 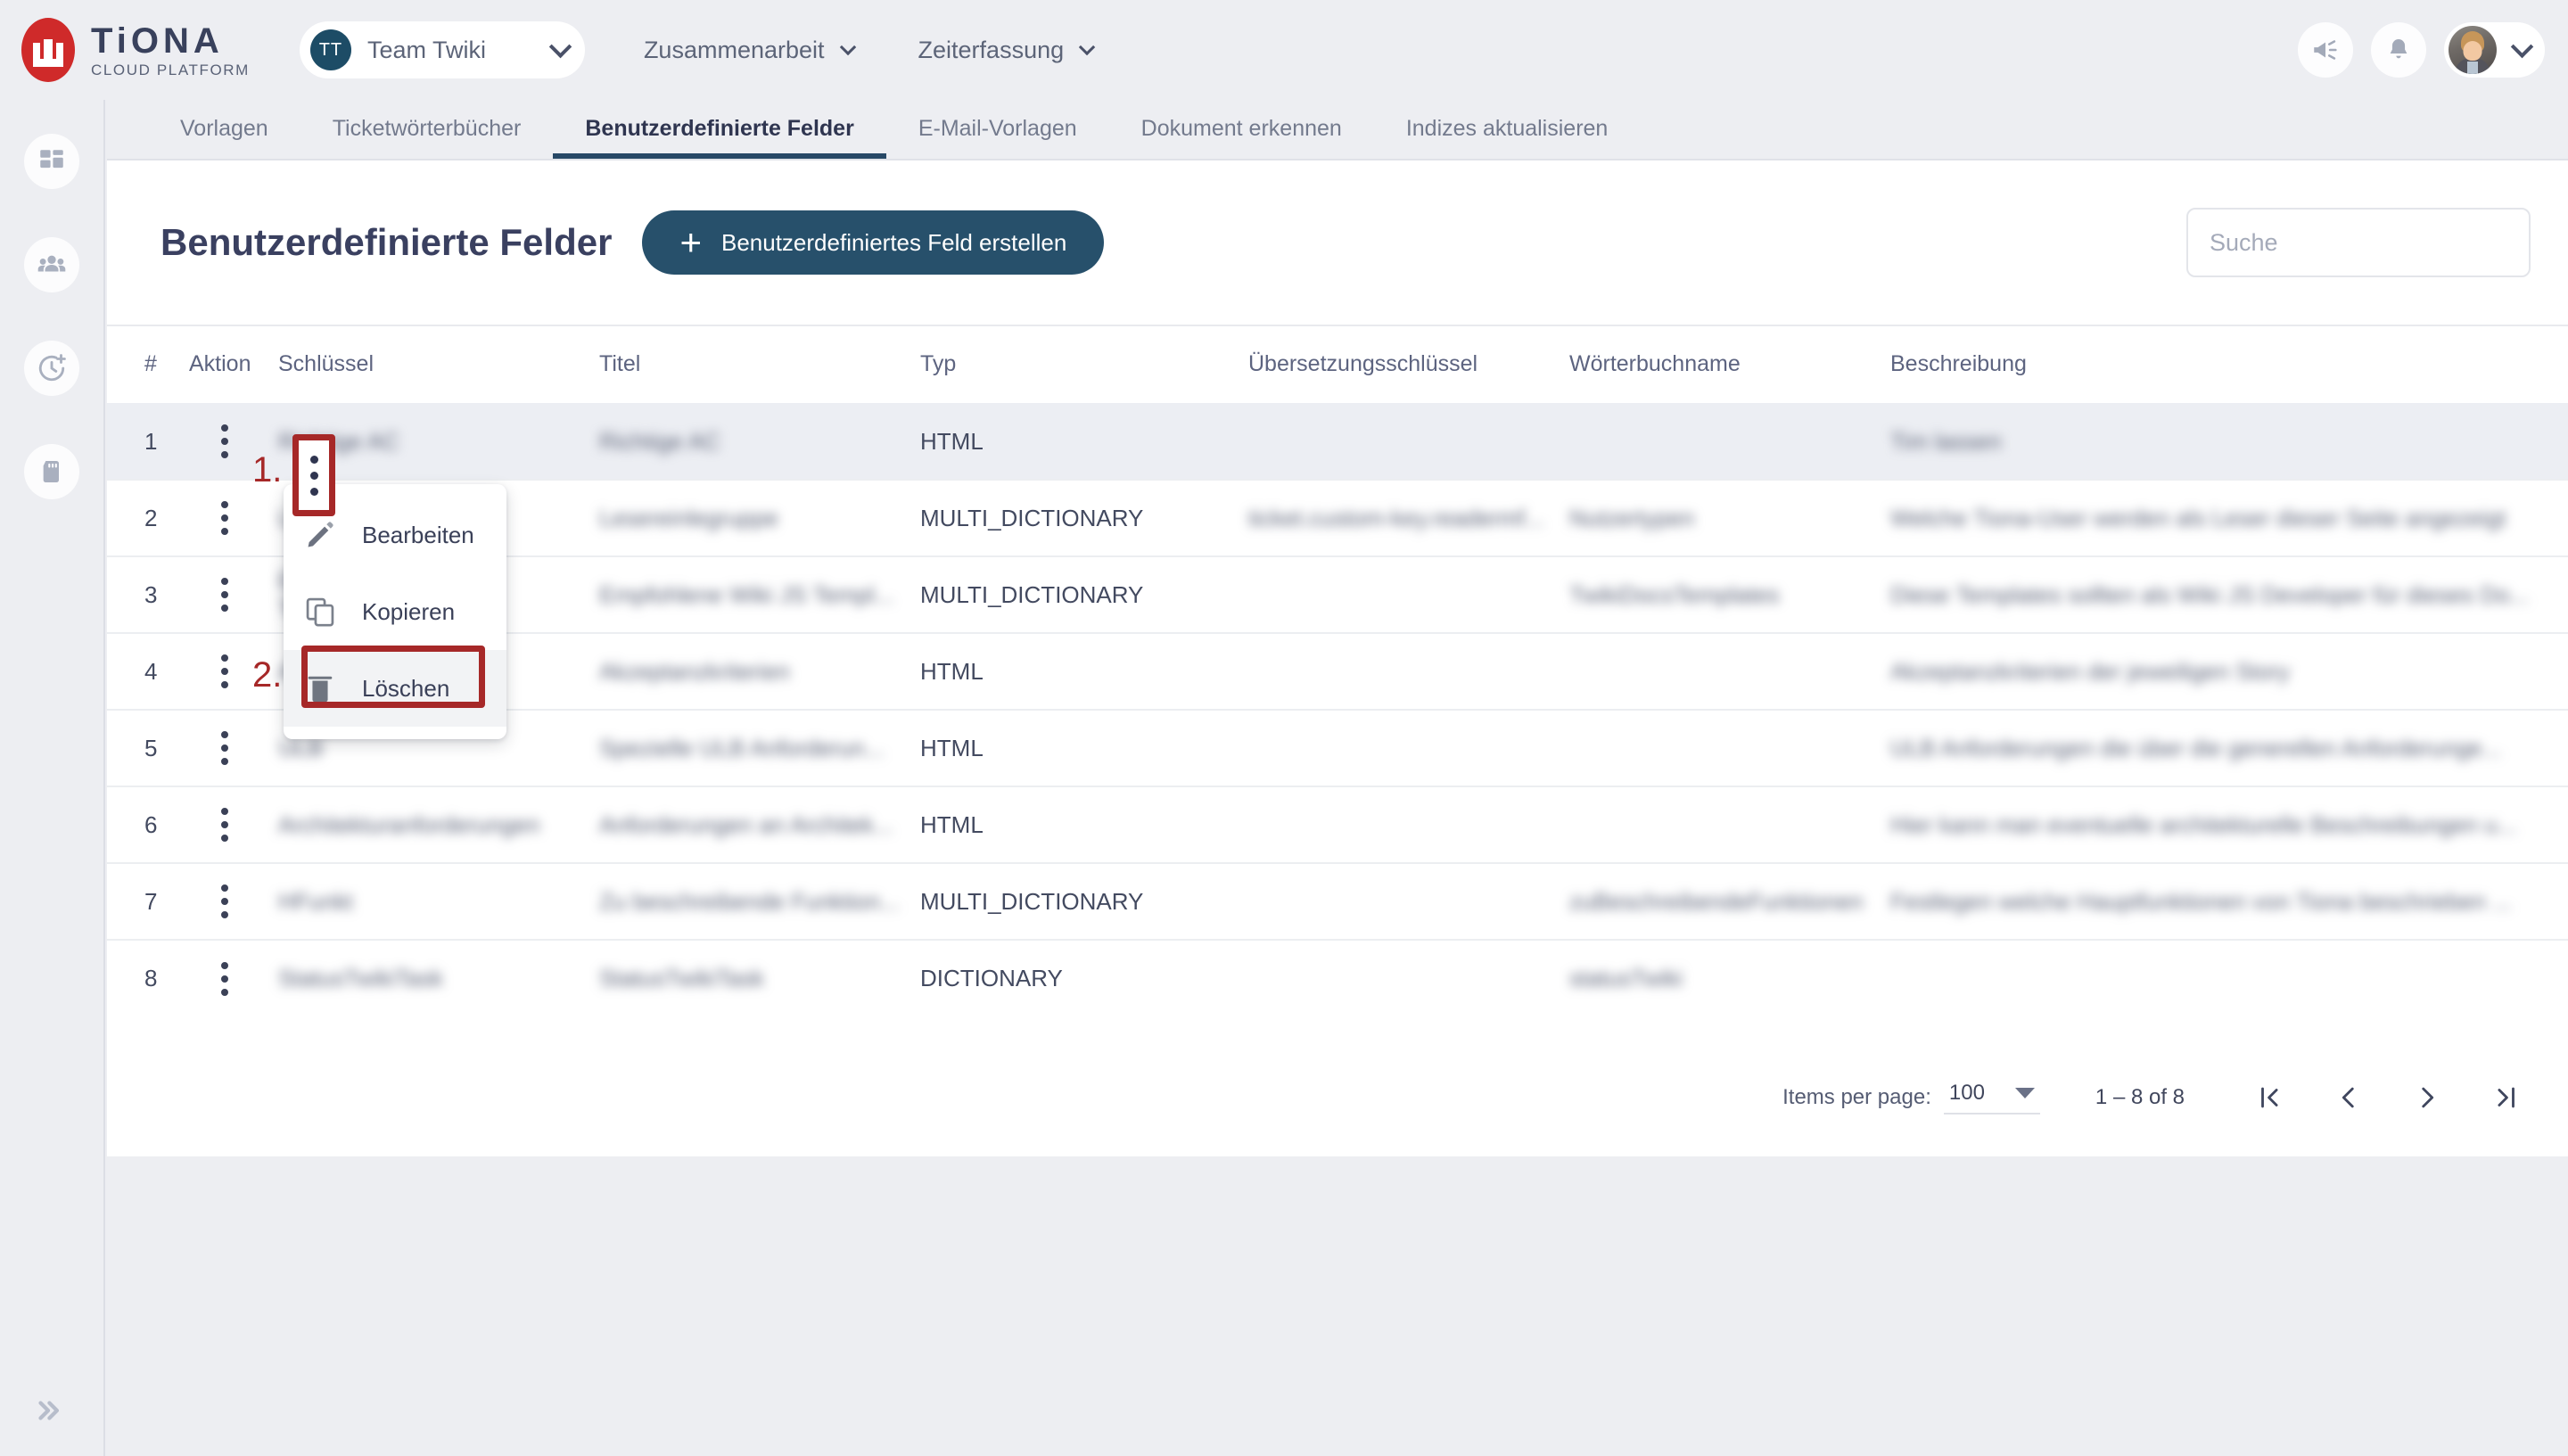 I want to click on notifications-button, so click(x=2398, y=50).